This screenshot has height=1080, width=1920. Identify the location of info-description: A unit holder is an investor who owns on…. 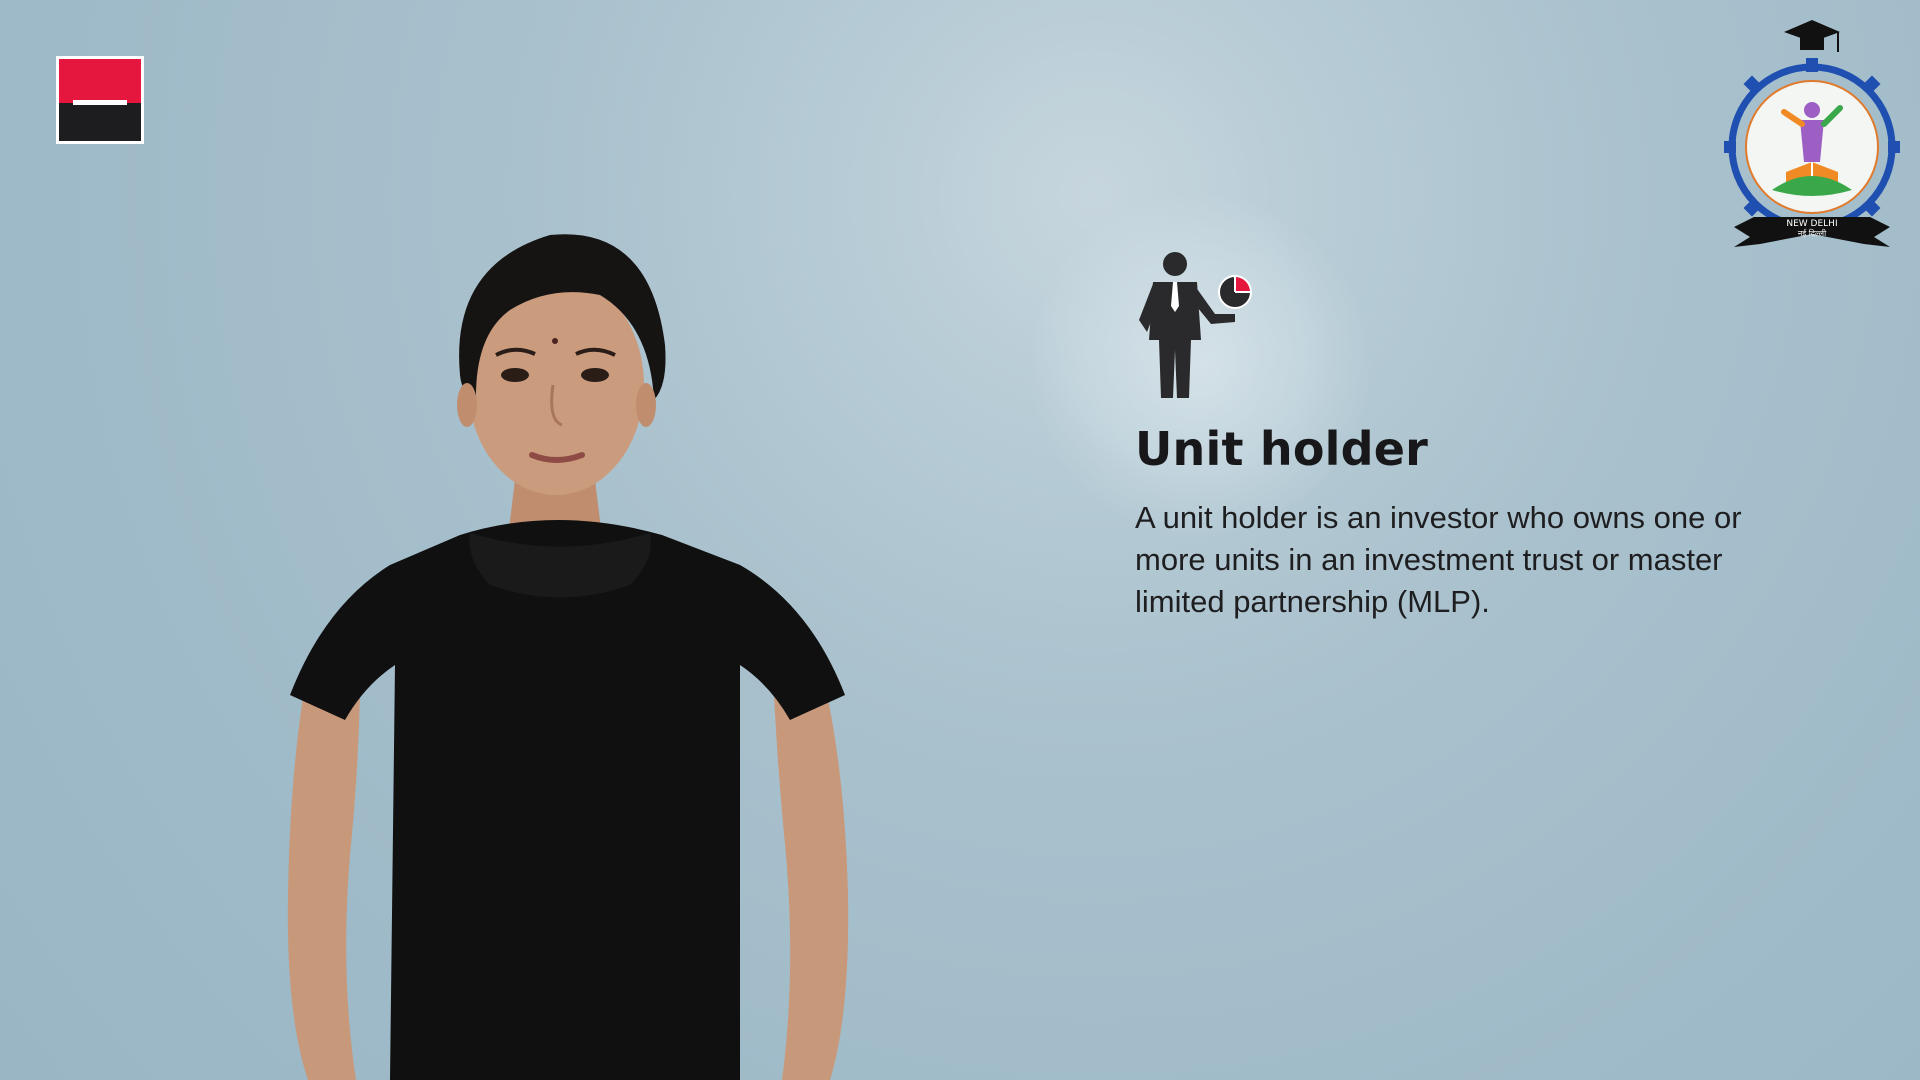
(1438, 559).